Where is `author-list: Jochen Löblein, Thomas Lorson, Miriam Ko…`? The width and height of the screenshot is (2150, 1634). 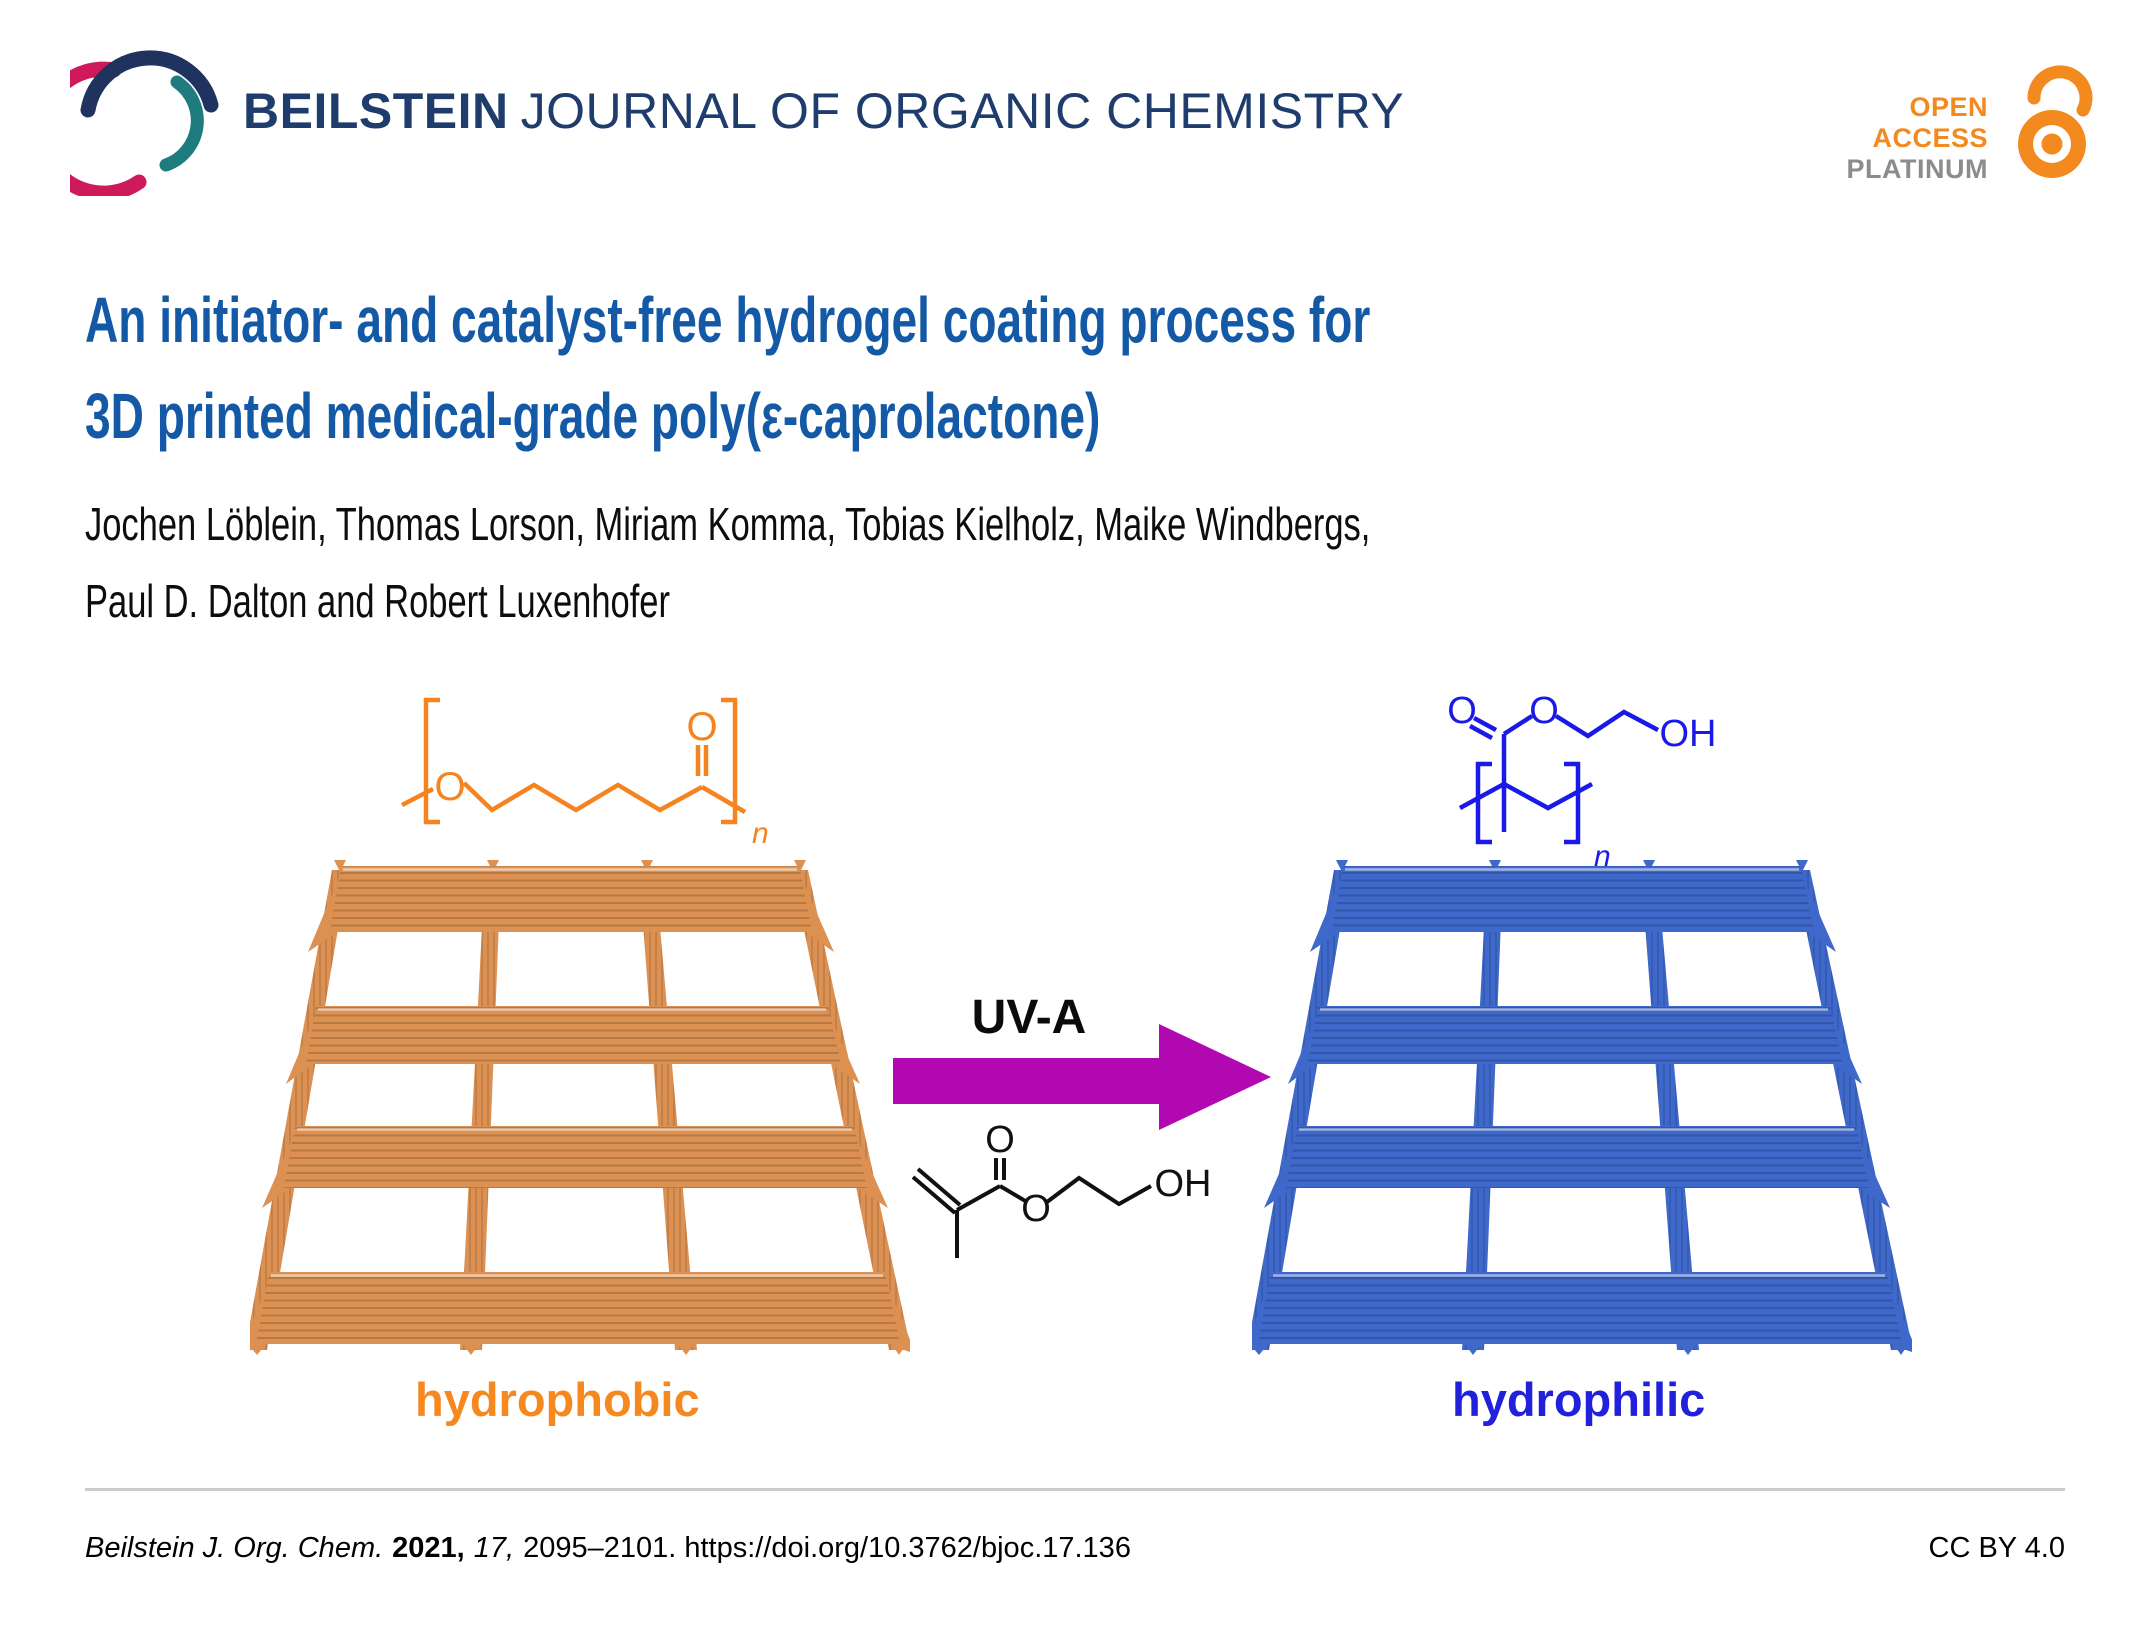
author-list: Jochen Löblein, Thomas Lorson, Miriam Ko… is located at coordinates (942, 563).